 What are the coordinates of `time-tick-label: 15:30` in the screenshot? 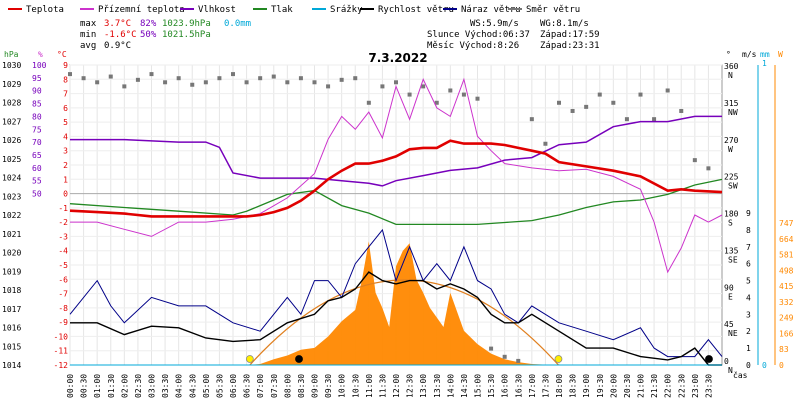 It's located at (491, 386).